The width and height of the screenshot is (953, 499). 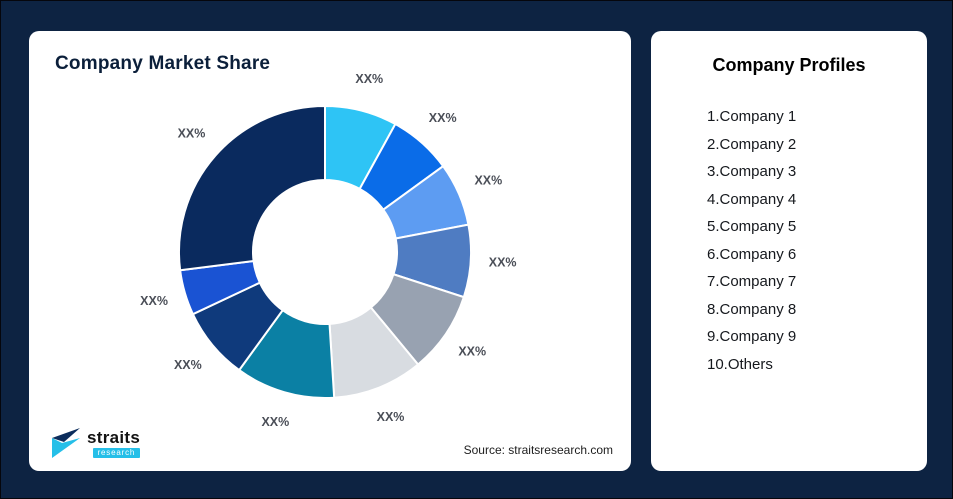 What do you see at coordinates (154, 301) in the screenshot?
I see `slice-label-company-9: XX%` at bounding box center [154, 301].